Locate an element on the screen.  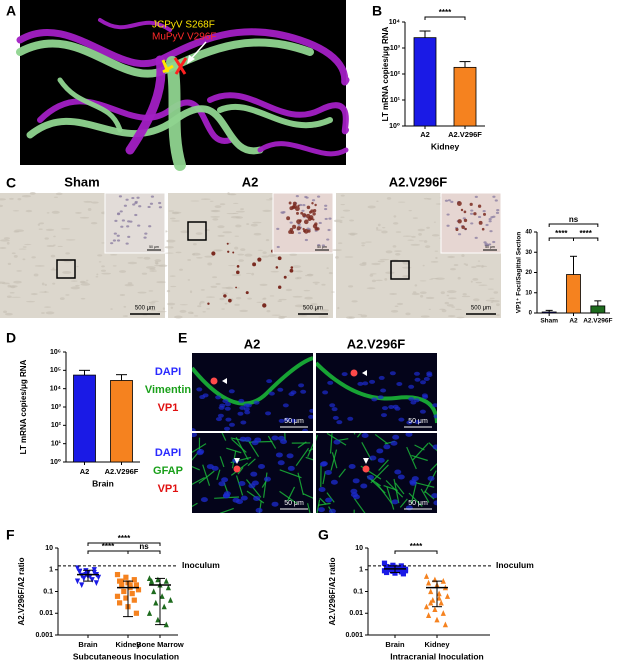
significance-label: ns is located at coordinates (144, 546).